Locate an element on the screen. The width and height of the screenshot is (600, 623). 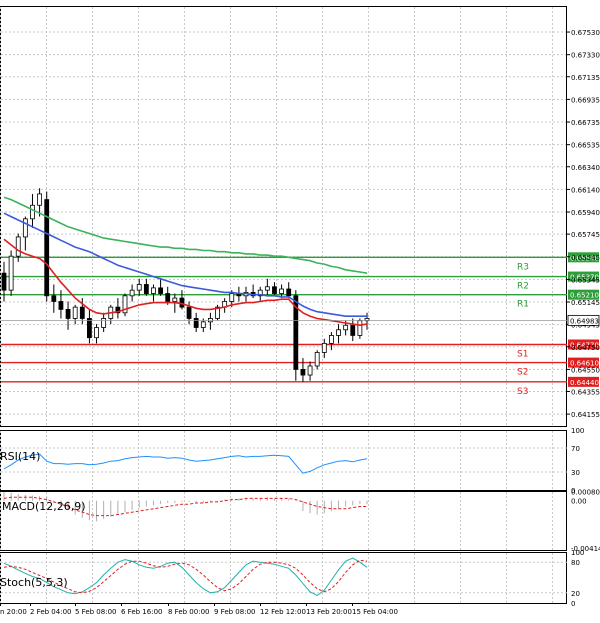
current-price-tag: 0.64983 is located at coordinates (583, 320).